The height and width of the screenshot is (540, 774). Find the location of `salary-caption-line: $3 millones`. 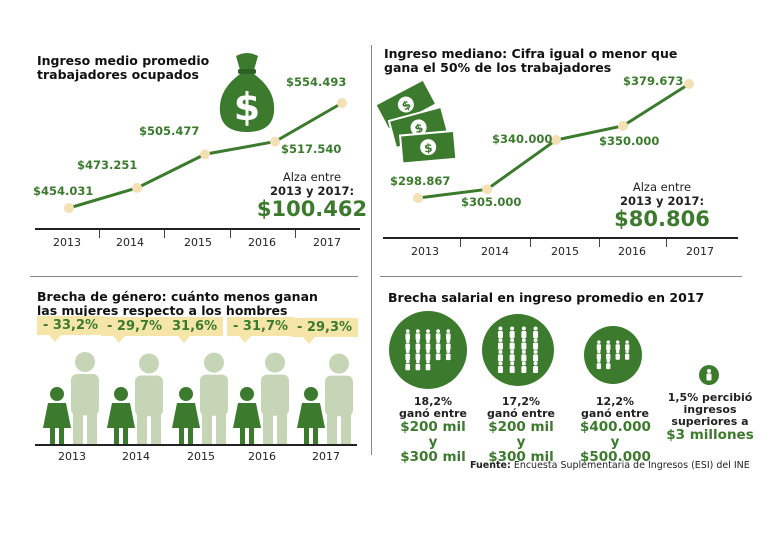

salary-caption-line: $3 millones is located at coordinates (710, 435).